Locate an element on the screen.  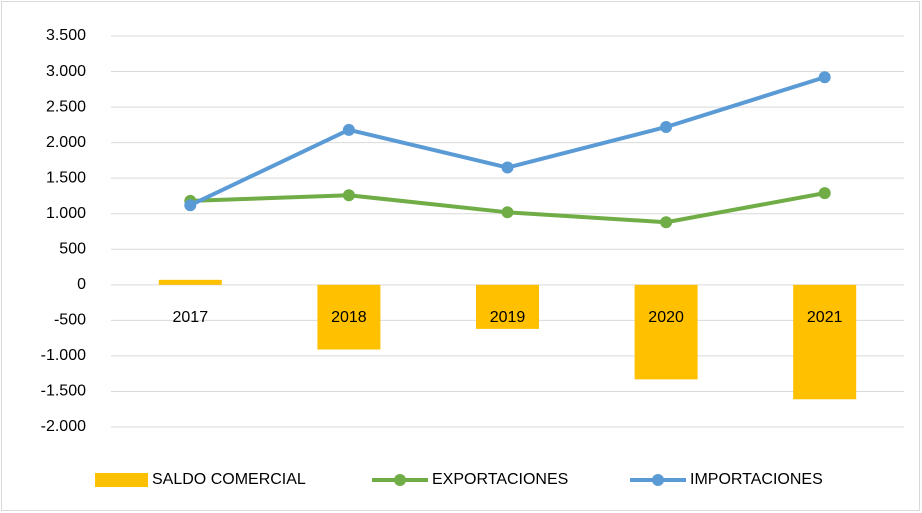
x-tick-label: 2018 is located at coordinates (349, 317).